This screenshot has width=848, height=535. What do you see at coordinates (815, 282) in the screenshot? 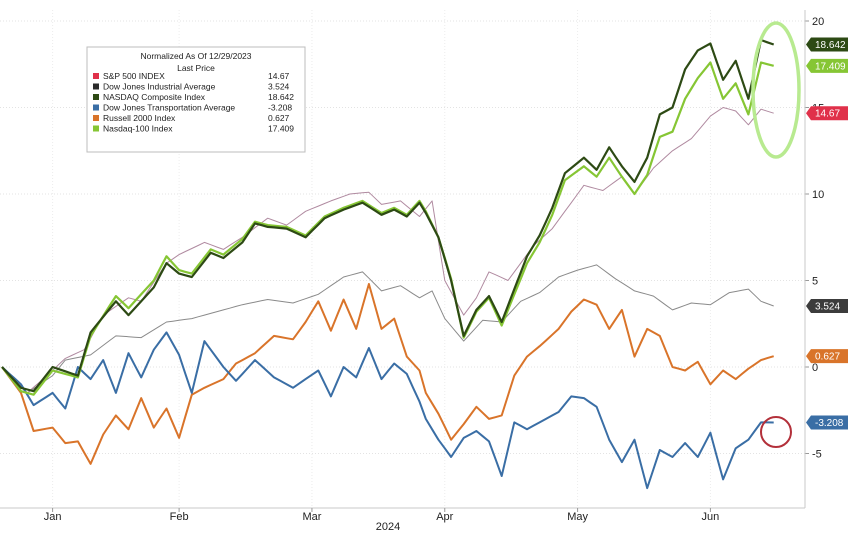
I see `y-tick-label: 5` at bounding box center [815, 282].